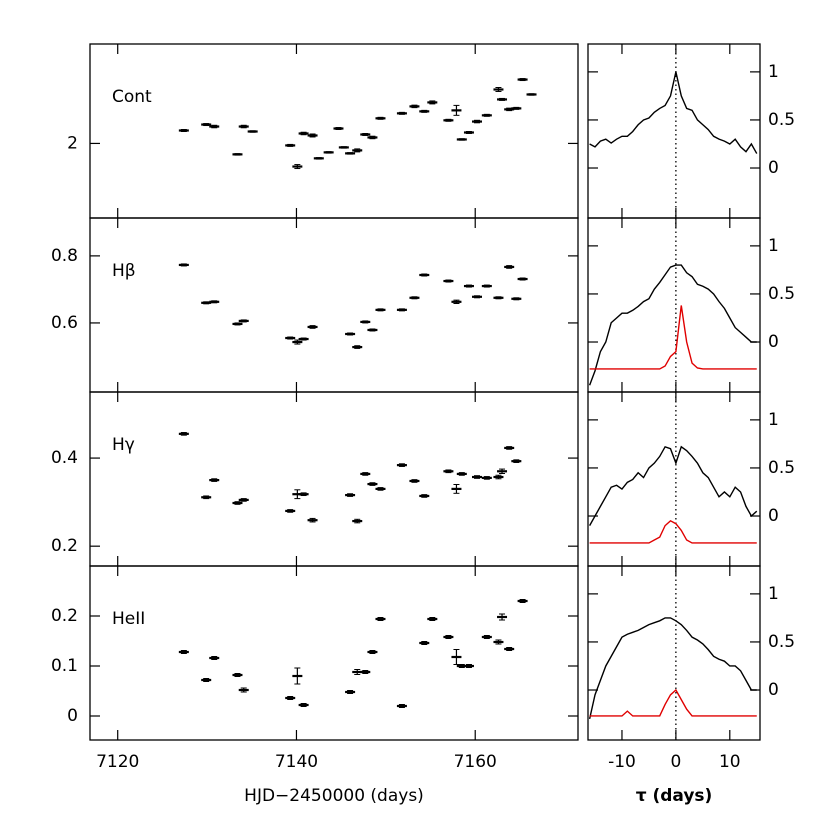 The width and height of the screenshot is (830, 830). I want to click on x-axis-label: τ (days), so click(674, 796).